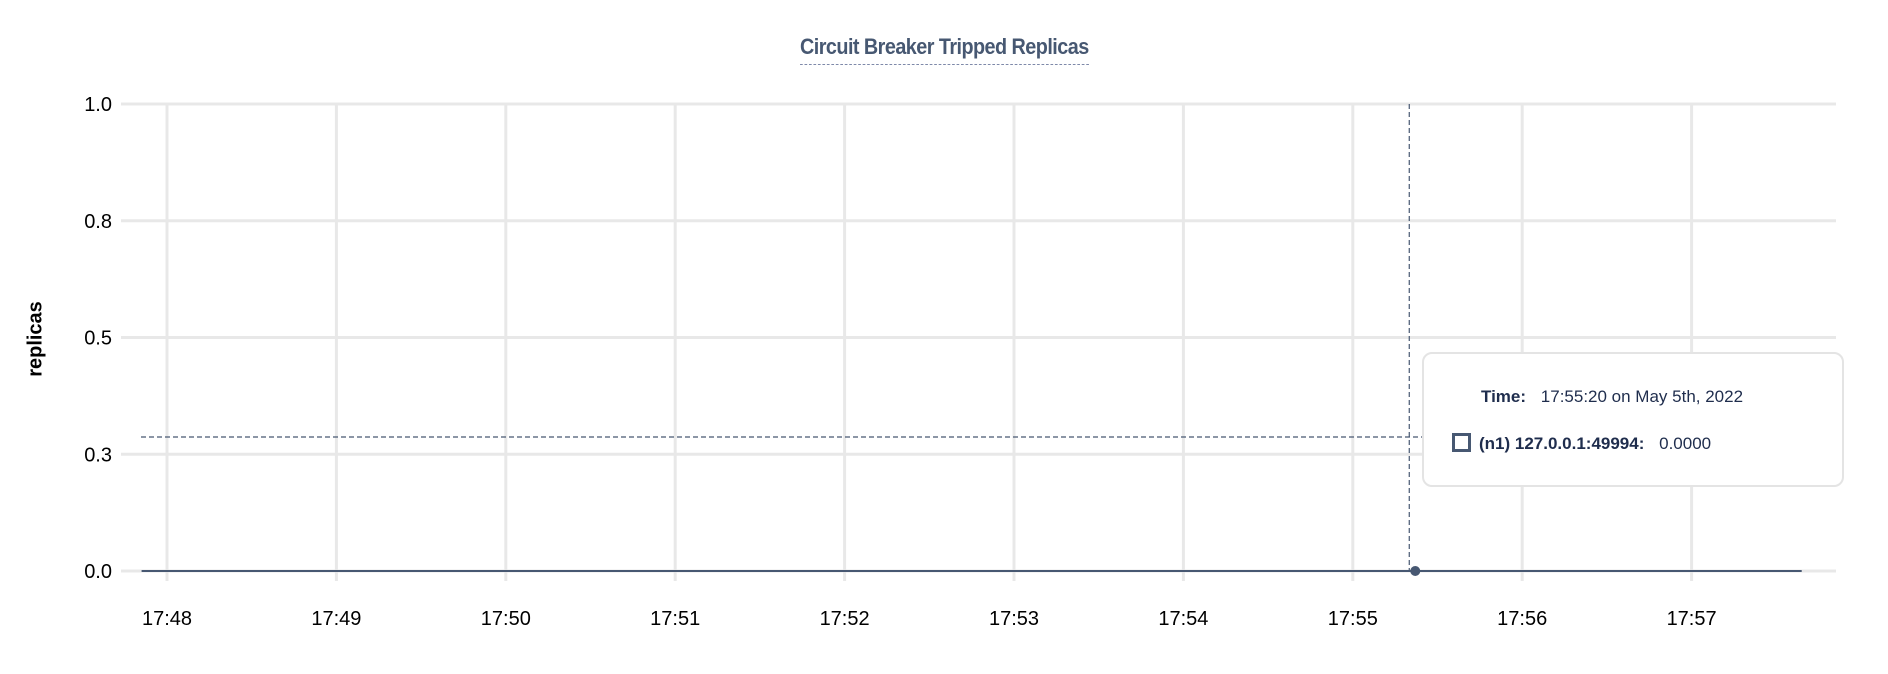 This screenshot has width=1888, height=674. What do you see at coordinates (1685, 443) in the screenshot?
I see `tooltip-series-value: 0.0000` at bounding box center [1685, 443].